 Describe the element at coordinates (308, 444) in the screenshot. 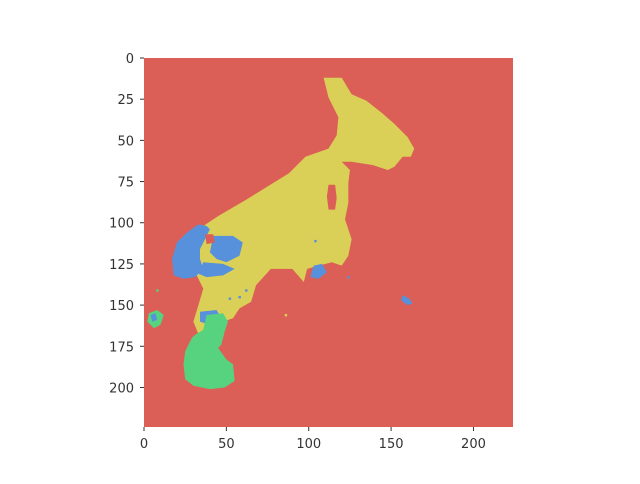

I see `x-tick-label: 100` at that location.